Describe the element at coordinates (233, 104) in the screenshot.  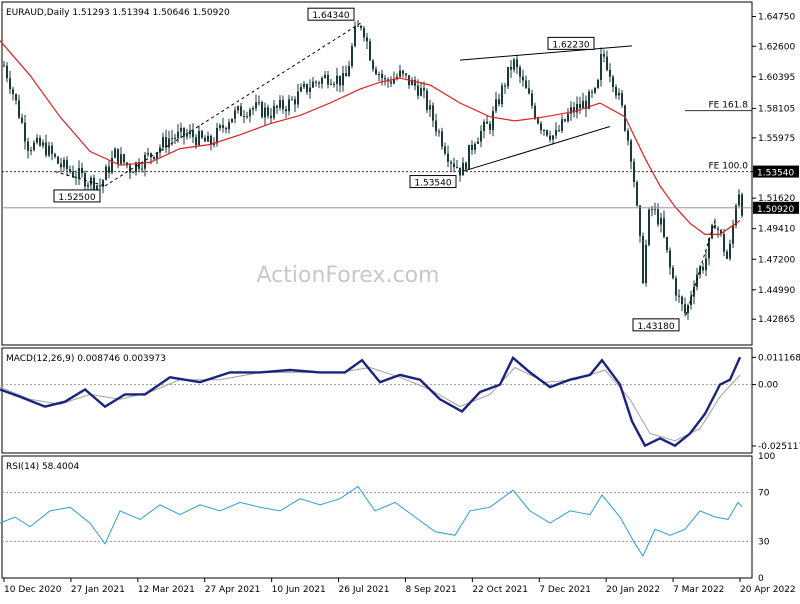
I see `trendline` at that location.